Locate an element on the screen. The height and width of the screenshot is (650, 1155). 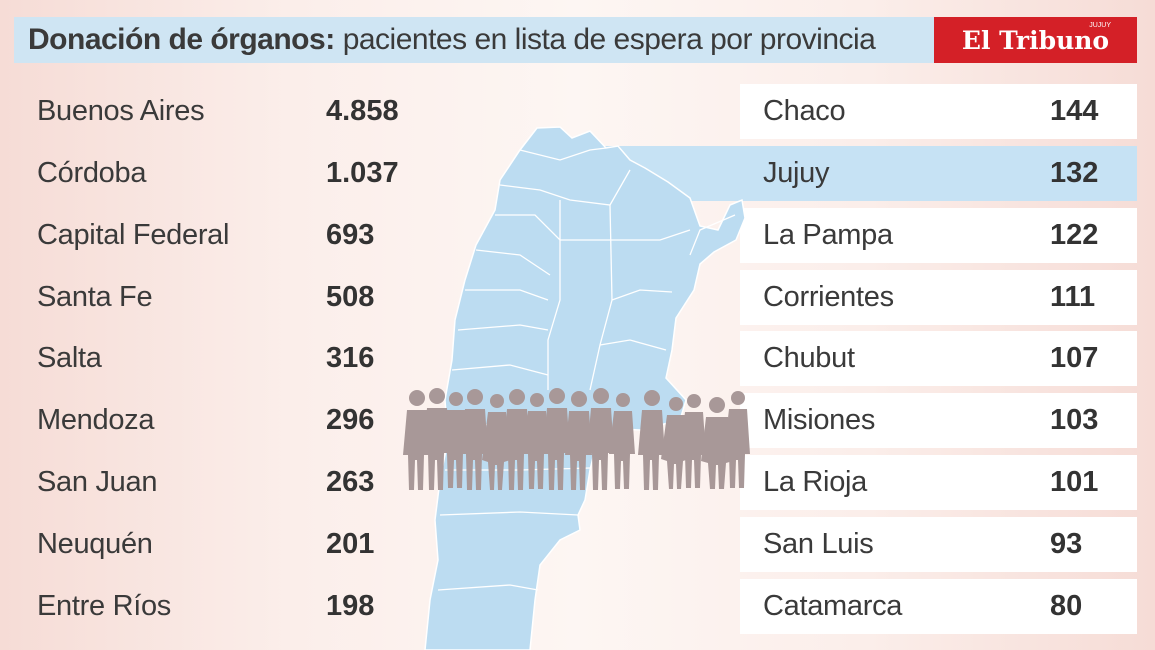
table-row: Mendoza 296 is located at coordinates (234, 420).